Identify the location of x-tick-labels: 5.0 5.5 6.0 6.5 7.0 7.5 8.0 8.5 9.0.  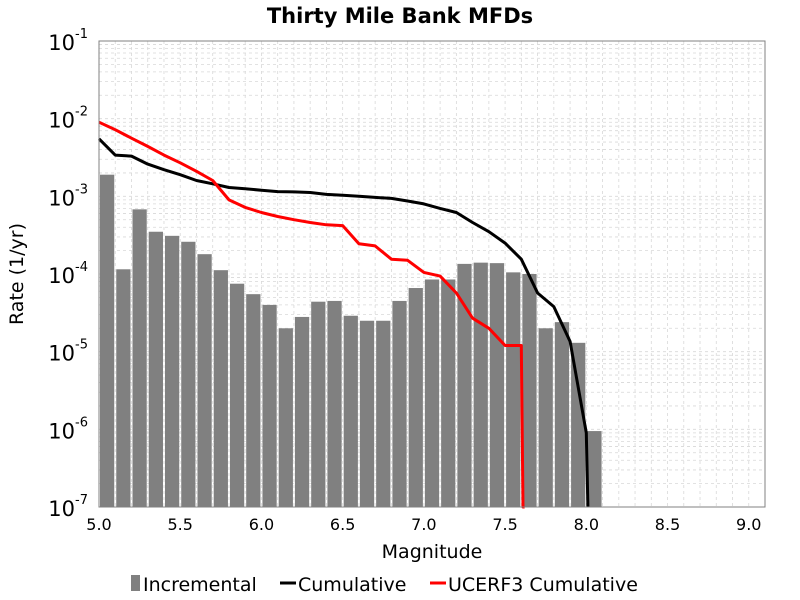
(423, 524).